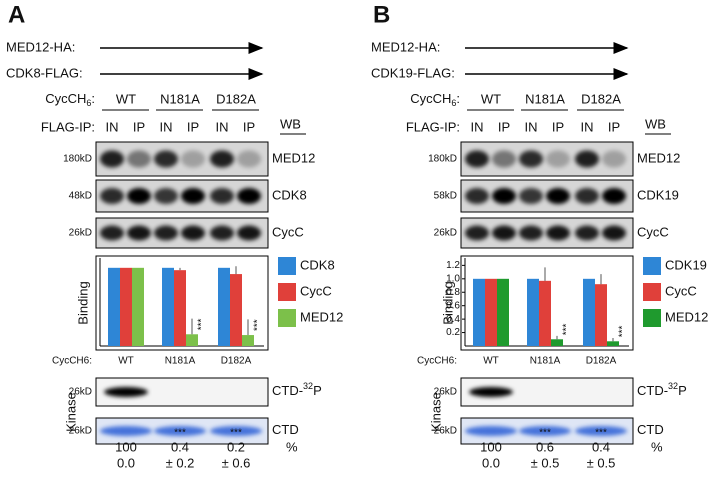 The image size is (713, 494). Describe the element at coordinates (686, 264) in the screenshot. I see `legend-label: CDK19` at that location.